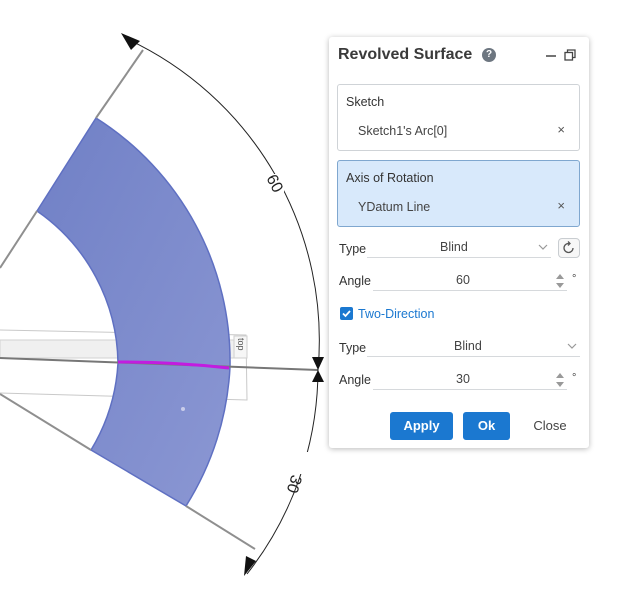 This screenshot has height=594, width=637. I want to click on sketch-clear-icon: ×, so click(561, 129).